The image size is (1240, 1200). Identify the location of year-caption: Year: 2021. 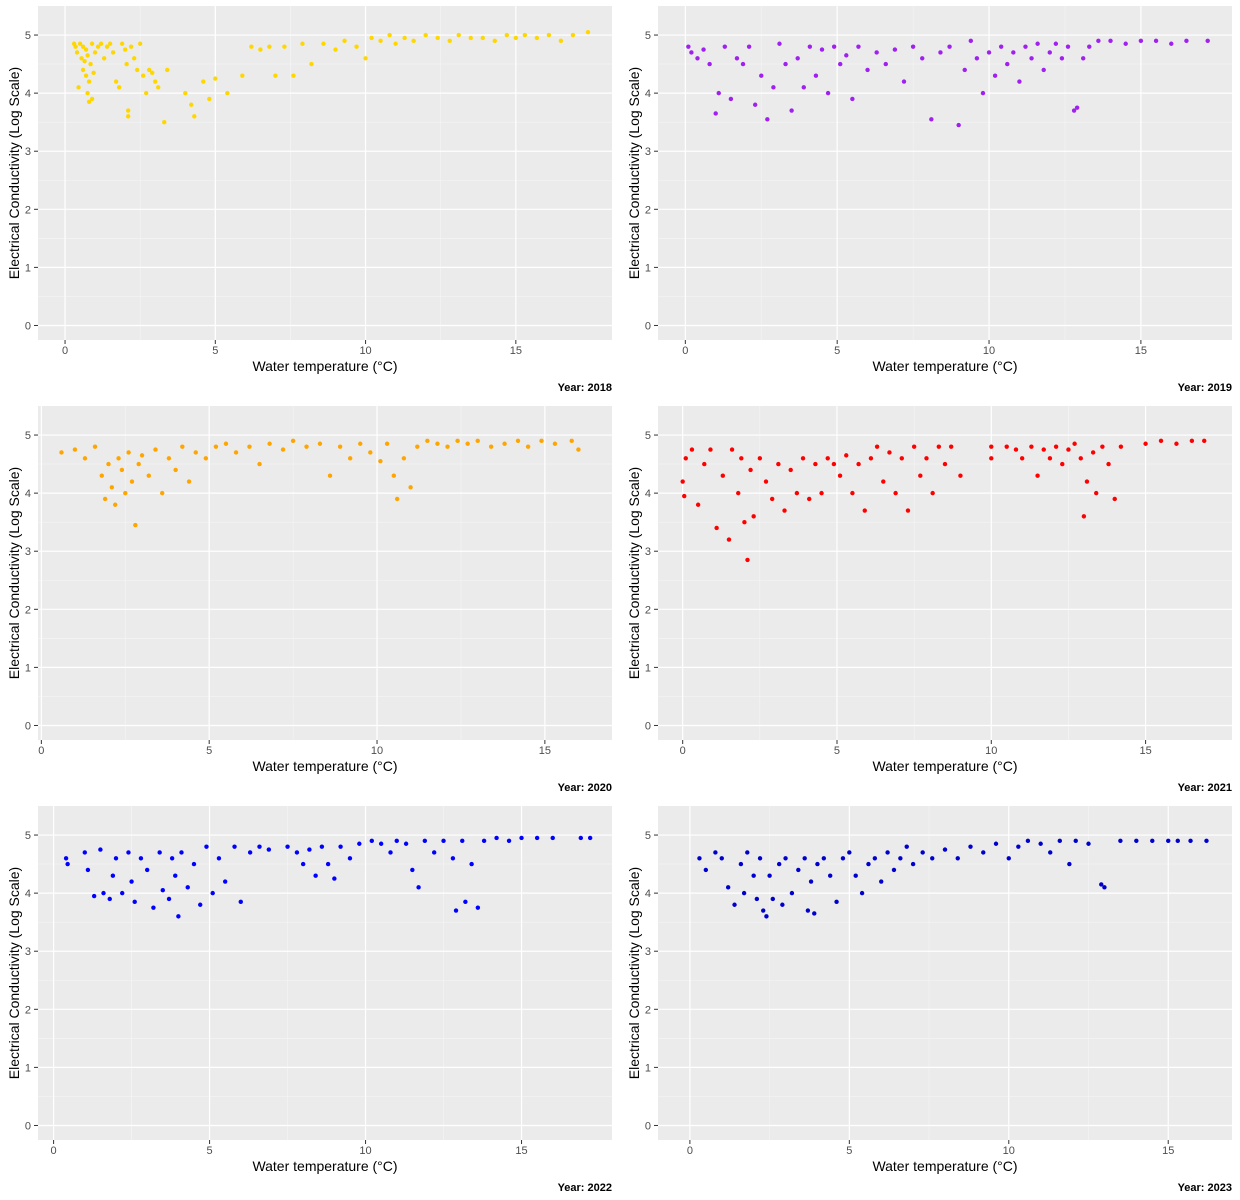
(1205, 788).